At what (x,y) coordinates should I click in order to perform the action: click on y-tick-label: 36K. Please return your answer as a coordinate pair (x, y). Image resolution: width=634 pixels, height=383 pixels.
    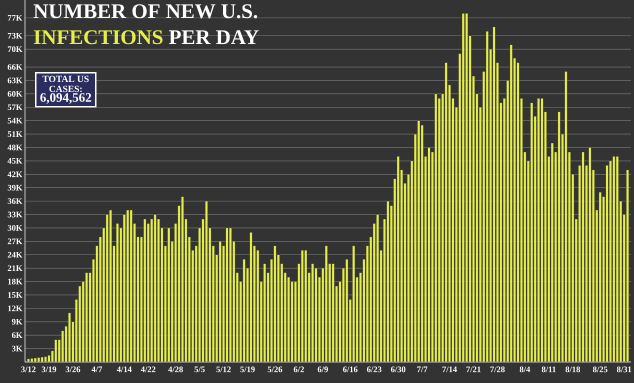
    Looking at the image, I should click on (15, 201).